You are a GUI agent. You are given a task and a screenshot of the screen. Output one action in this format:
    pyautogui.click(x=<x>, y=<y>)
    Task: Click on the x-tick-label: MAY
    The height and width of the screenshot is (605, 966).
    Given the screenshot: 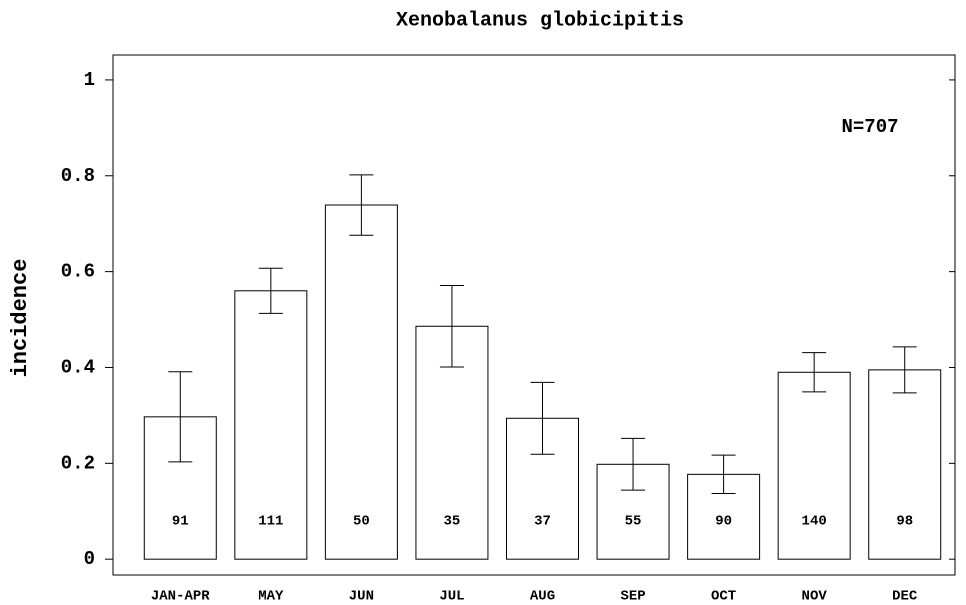 What is the action you would take?
    pyautogui.click(x=271, y=597)
    